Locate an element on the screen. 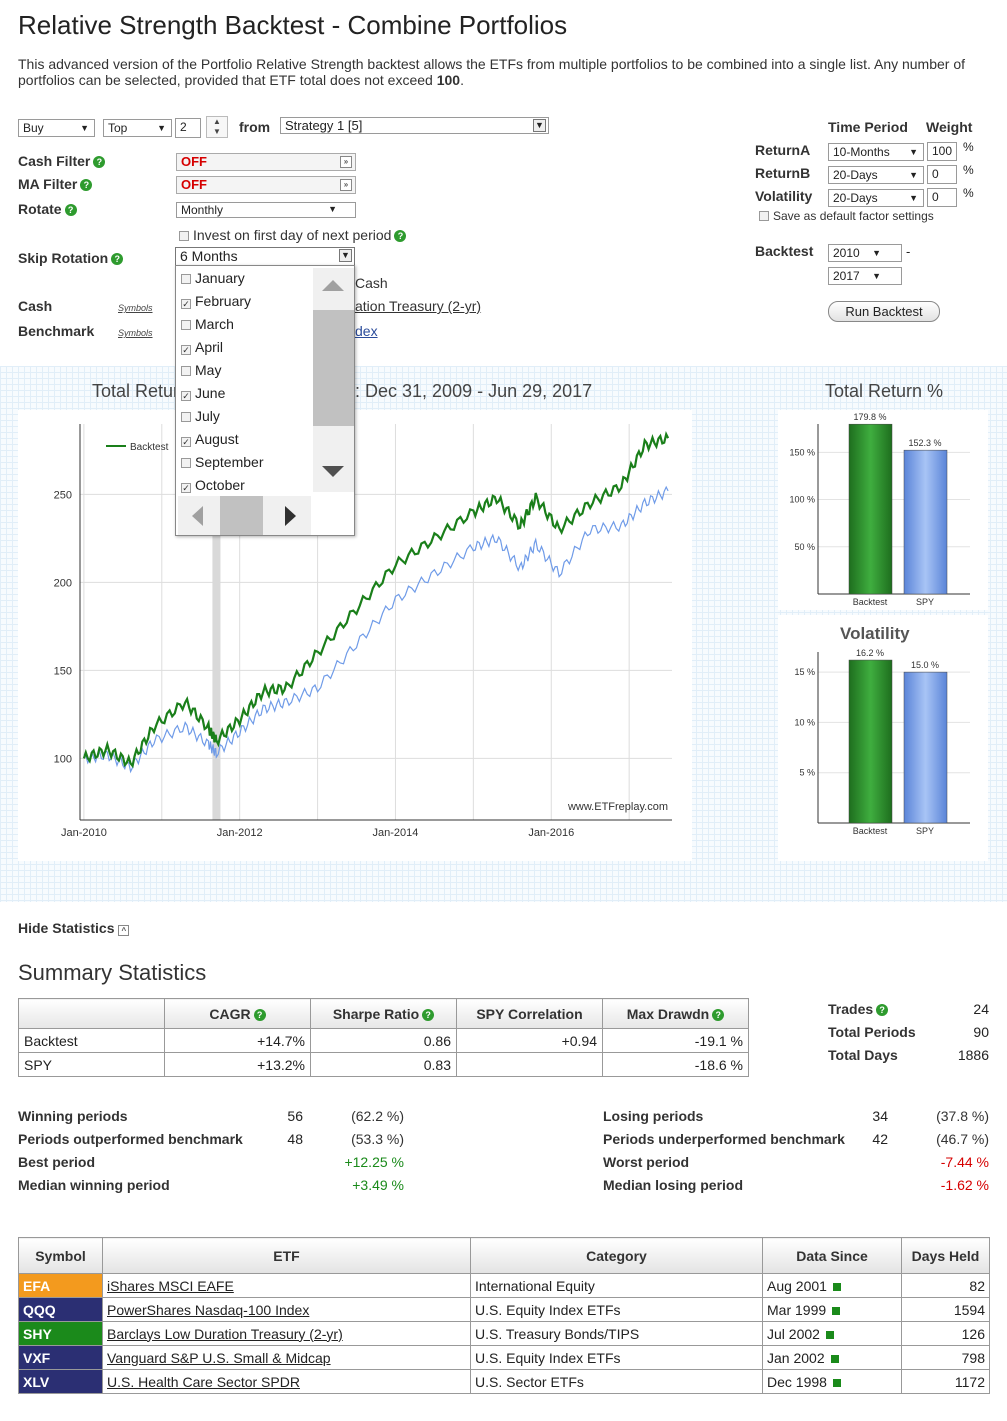 Image resolution: width=1007 pixels, height=1421 pixels. save-default-checkbox: Save as default factor settings is located at coordinates (846, 216).